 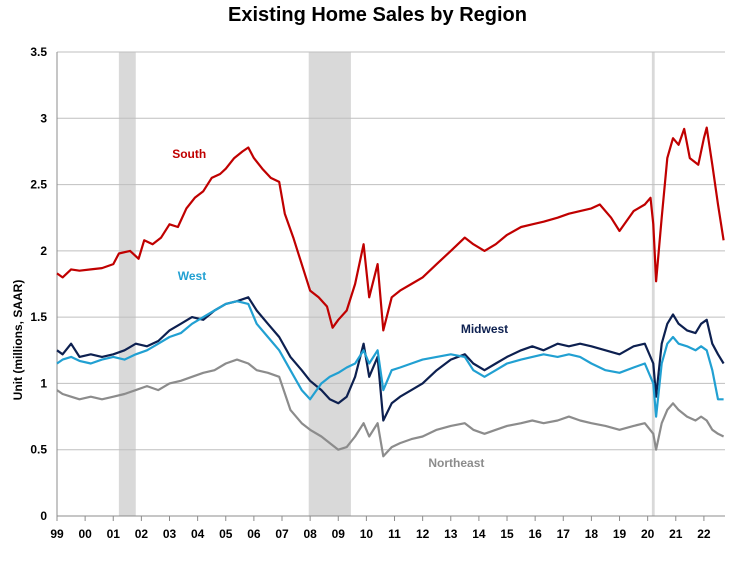 I want to click on y-tick-label: 0, so click(x=43, y=516).